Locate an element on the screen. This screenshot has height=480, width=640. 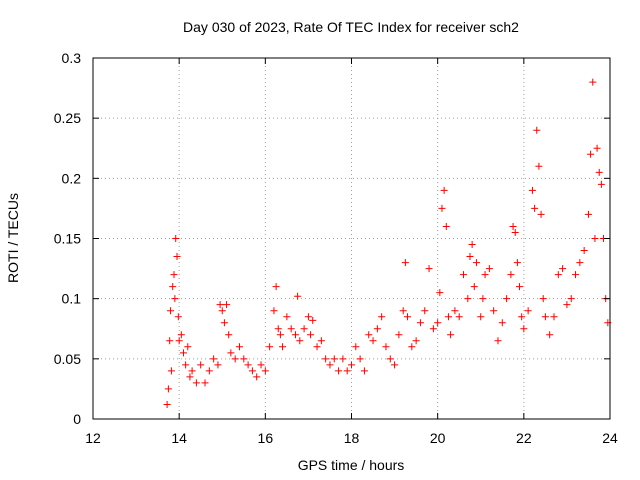
y-axis-label: ROTI / TECUs is located at coordinates (13, 238).